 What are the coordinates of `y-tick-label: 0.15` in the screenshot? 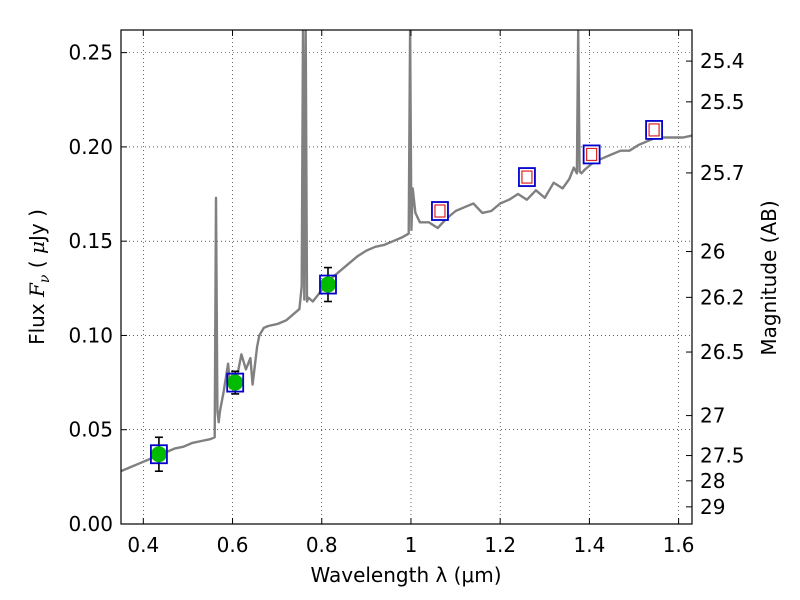 It's located at (90, 241).